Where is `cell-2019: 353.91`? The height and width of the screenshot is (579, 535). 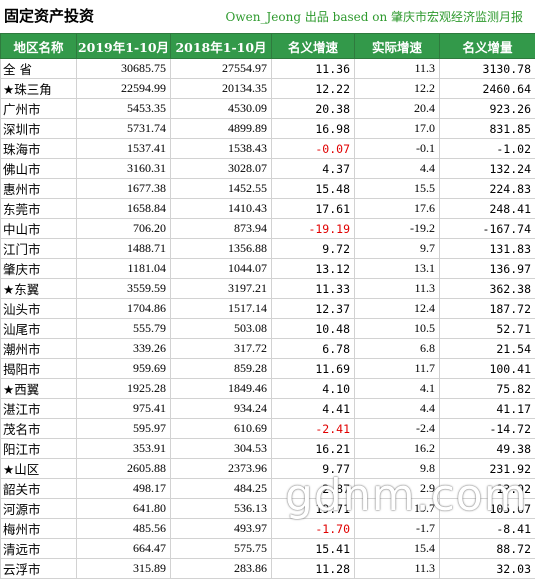 cell-2019: 353.91 is located at coordinates (124, 449).